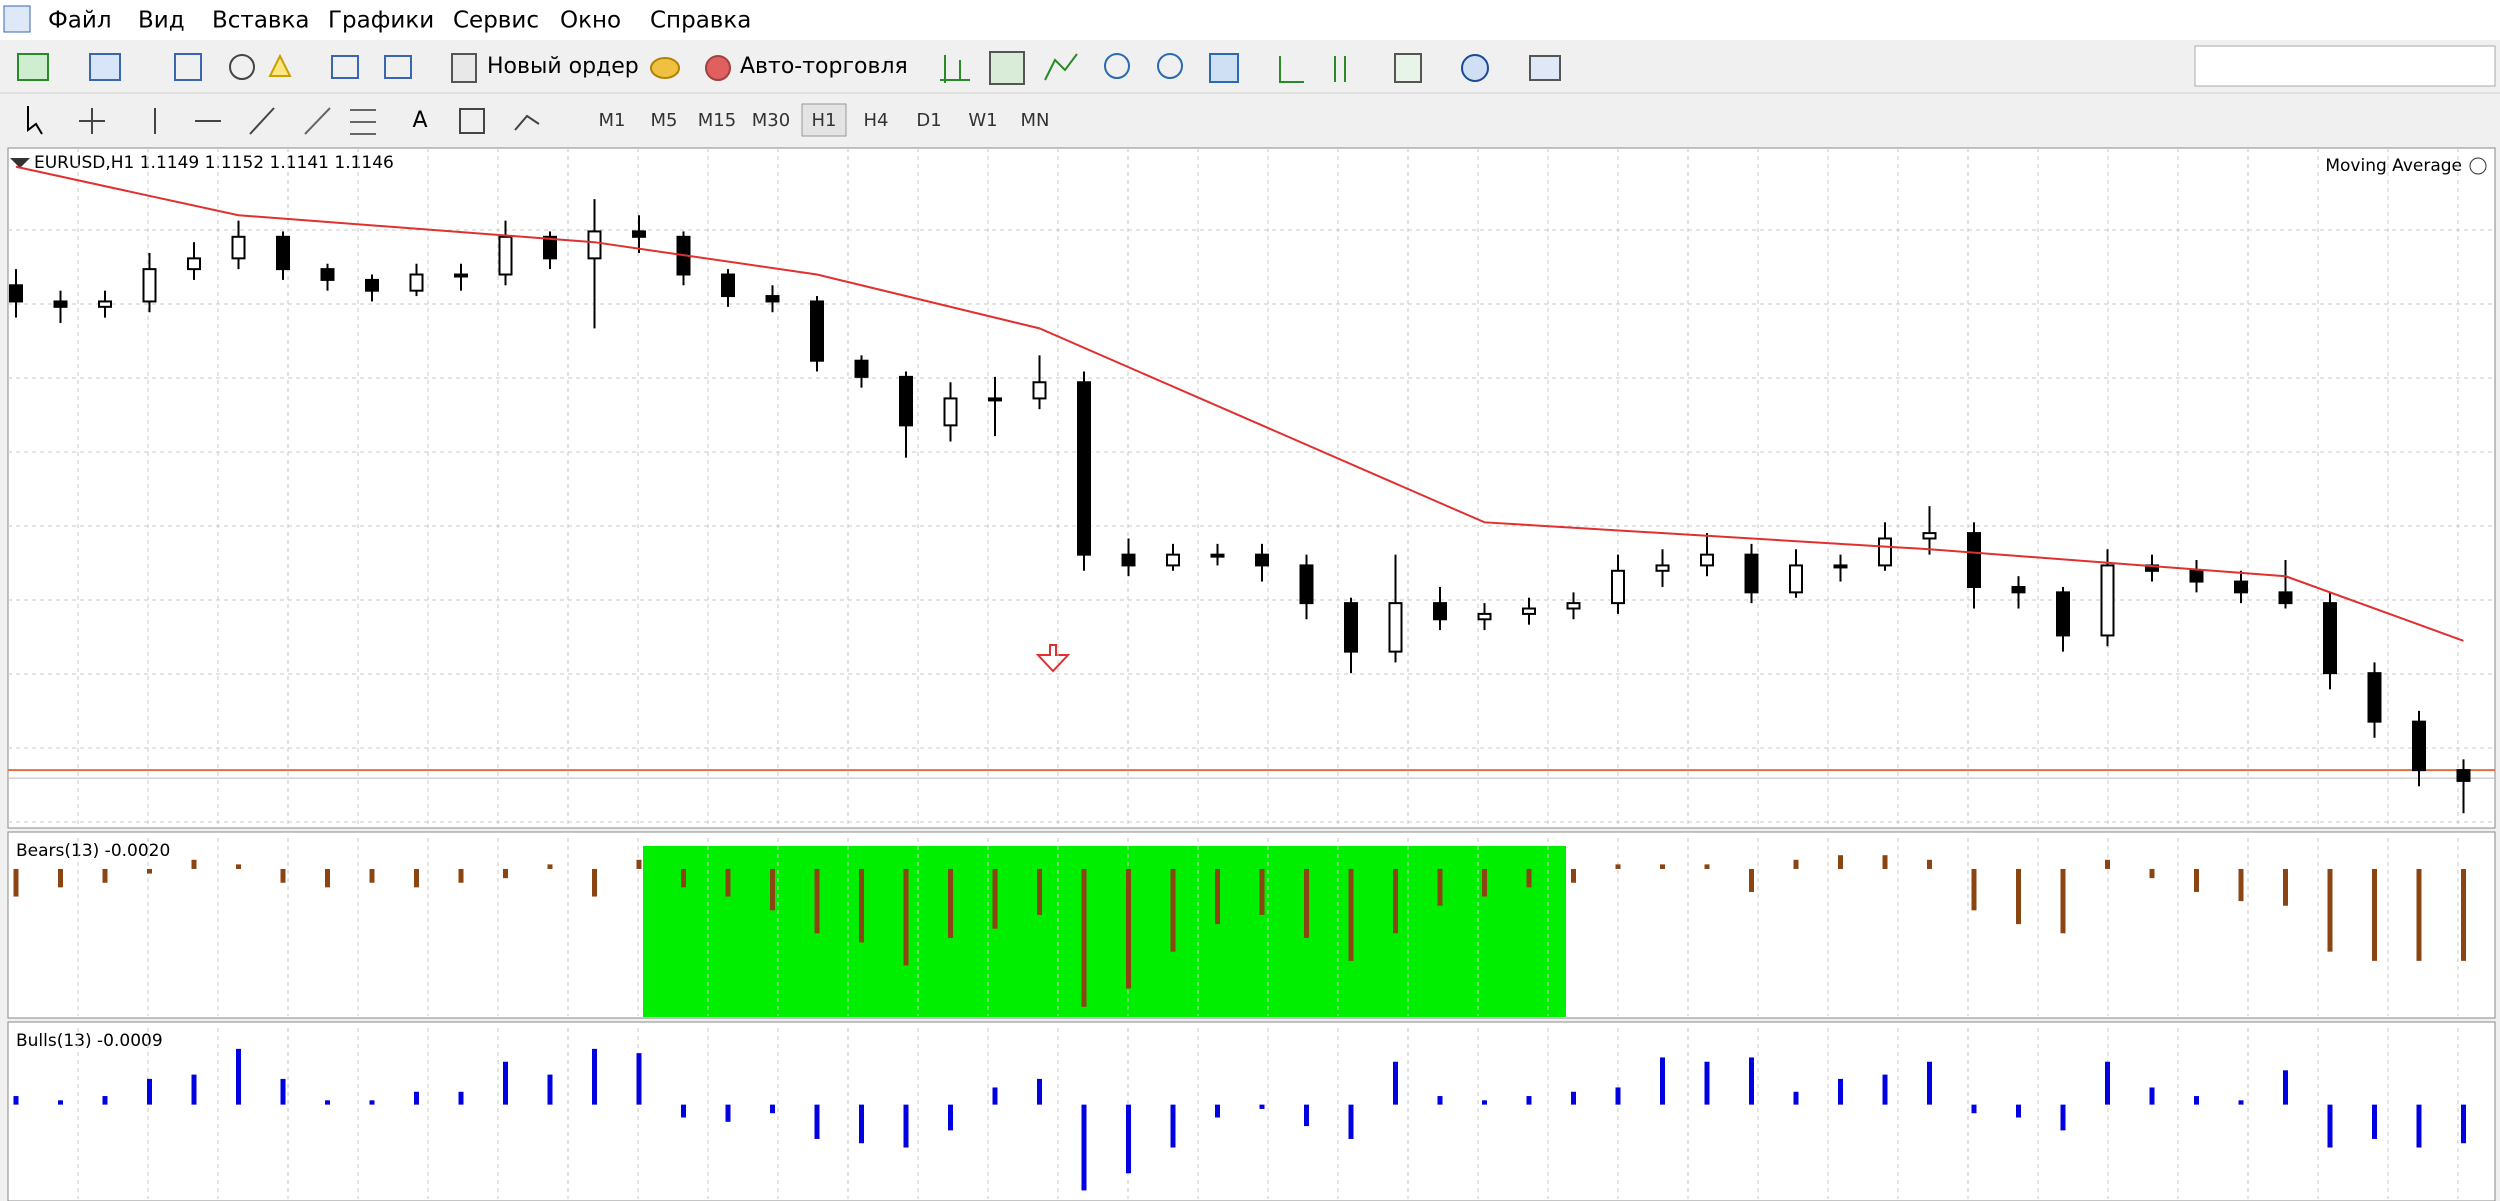 The height and width of the screenshot is (1201, 2500). I want to click on search-box, so click(2345, 66).